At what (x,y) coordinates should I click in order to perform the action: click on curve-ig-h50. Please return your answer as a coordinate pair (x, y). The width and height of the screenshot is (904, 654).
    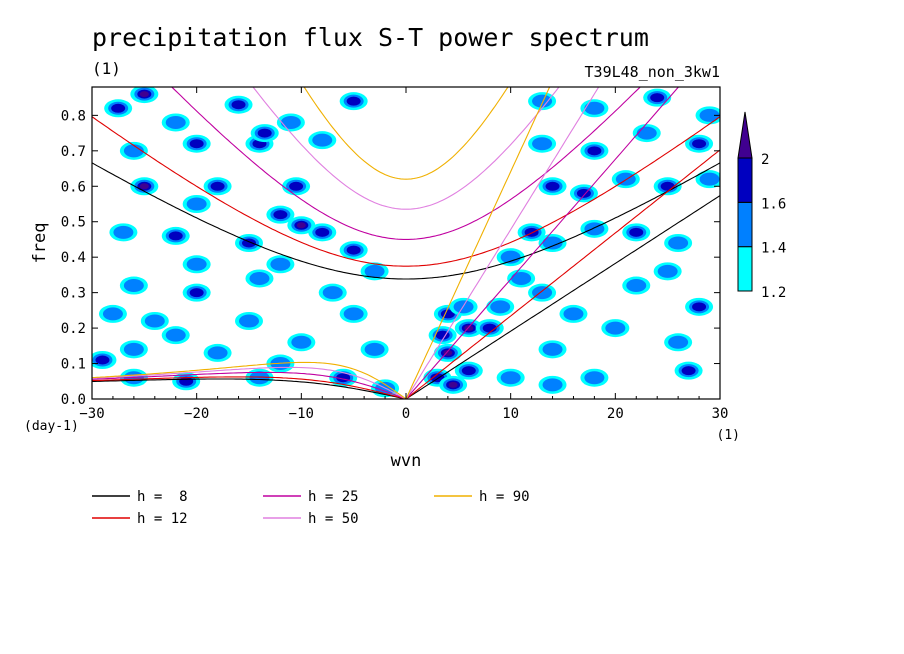
    Looking at the image, I should click on (406, 148).